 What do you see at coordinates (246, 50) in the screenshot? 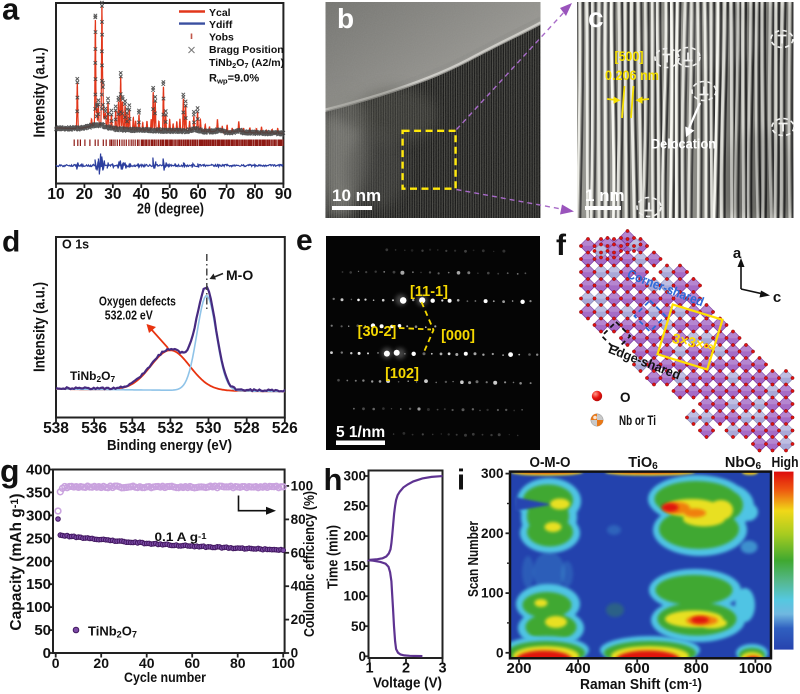
I see `svg-text: Bragg Position` at bounding box center [246, 50].